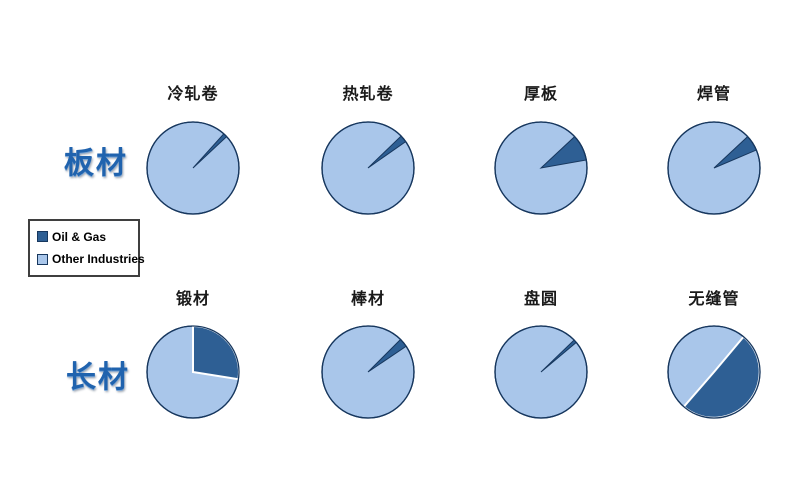 The width and height of the screenshot is (800, 500). I want to click on pie-title-seamless-pipe: 无缝管, so click(714, 299).